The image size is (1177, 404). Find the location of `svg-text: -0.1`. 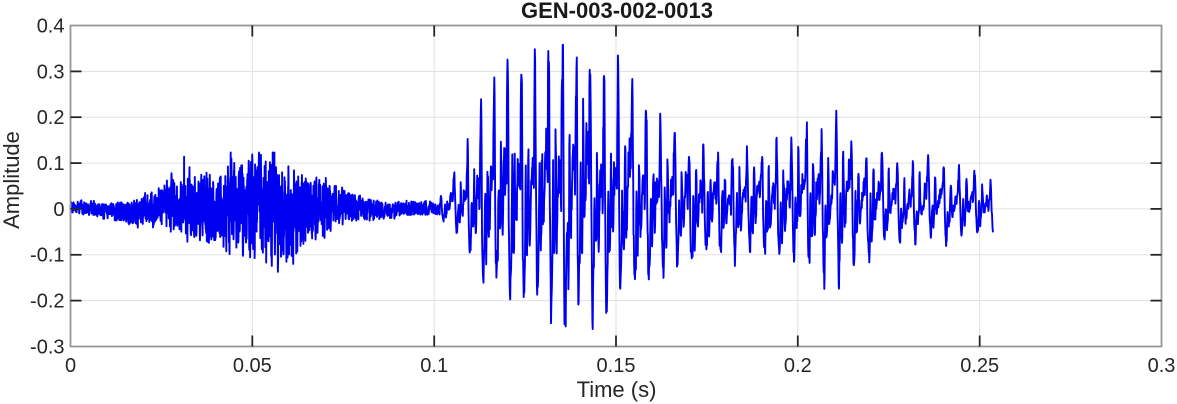

svg-text: -0.1 is located at coordinates (47, 256).